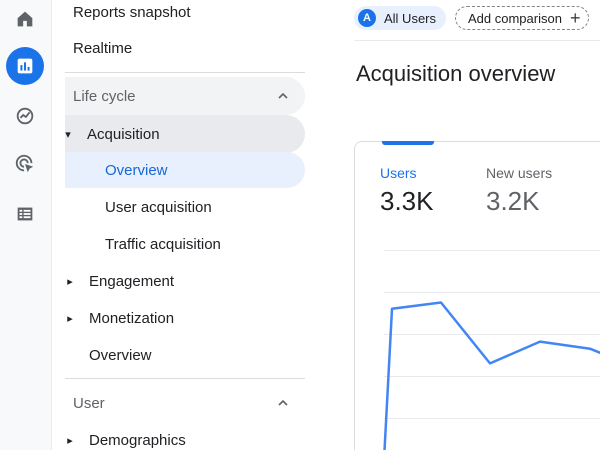 This screenshot has width=600, height=450. I want to click on nav-item-label: Reports snapshot, so click(132, 12).